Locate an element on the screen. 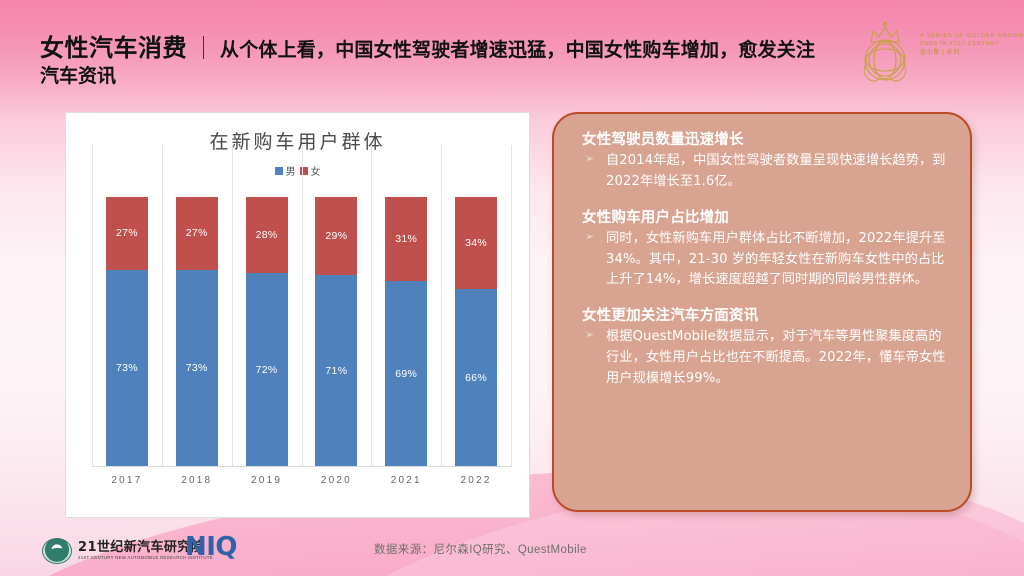 The height and width of the screenshot is (576, 1024). insight-heading: 女性驾驶员数量迅速增长 is located at coordinates (663, 140).